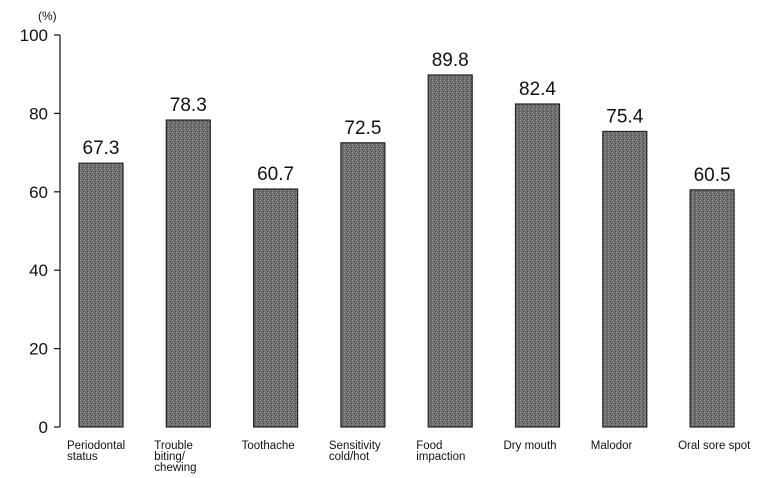  What do you see at coordinates (188, 105) in the screenshot?
I see `data-label: 78.3` at bounding box center [188, 105].